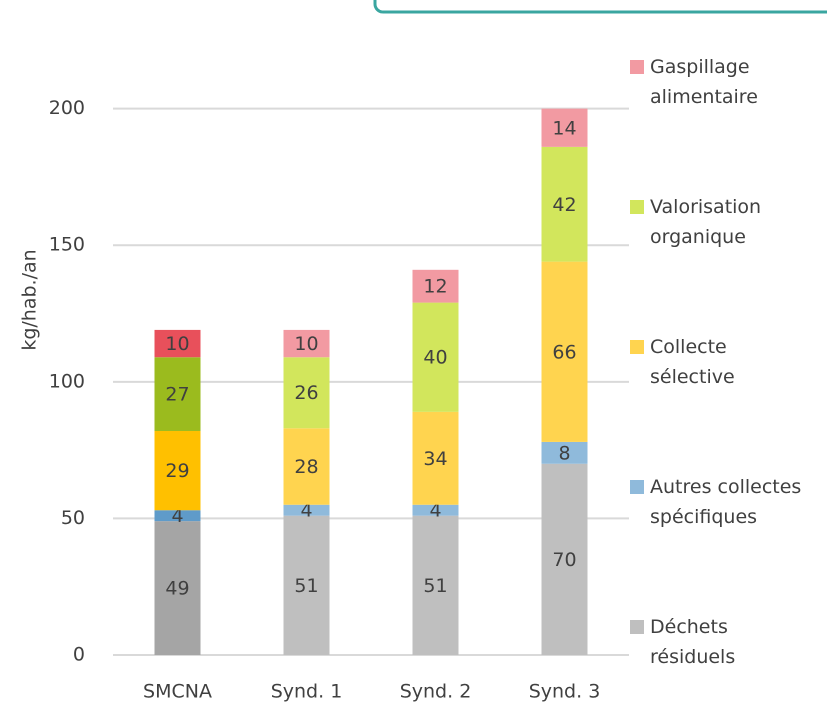  I want to click on data-label: 34, so click(435, 459).